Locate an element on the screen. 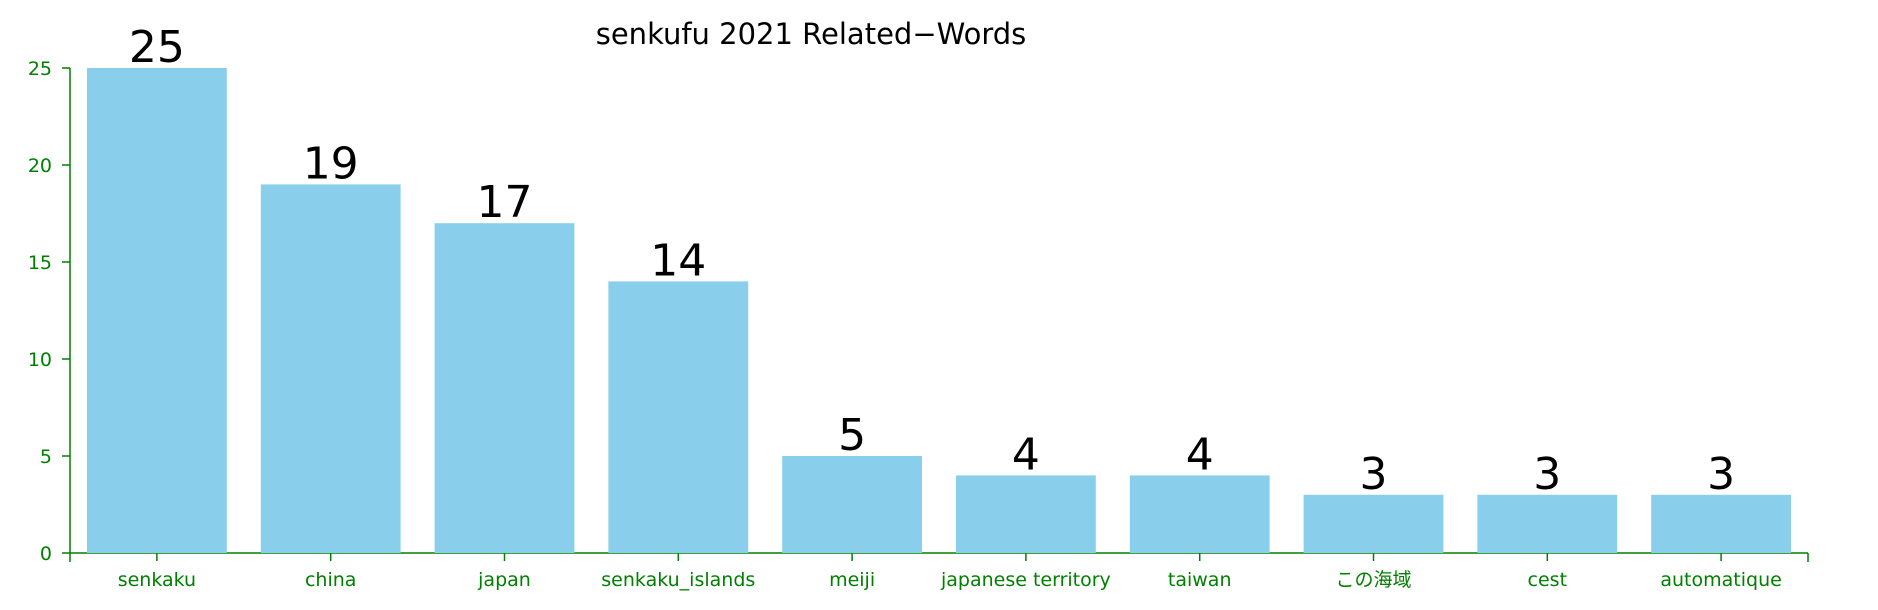 The image size is (1878, 610). y-tick-label: 10 is located at coordinates (40, 360).